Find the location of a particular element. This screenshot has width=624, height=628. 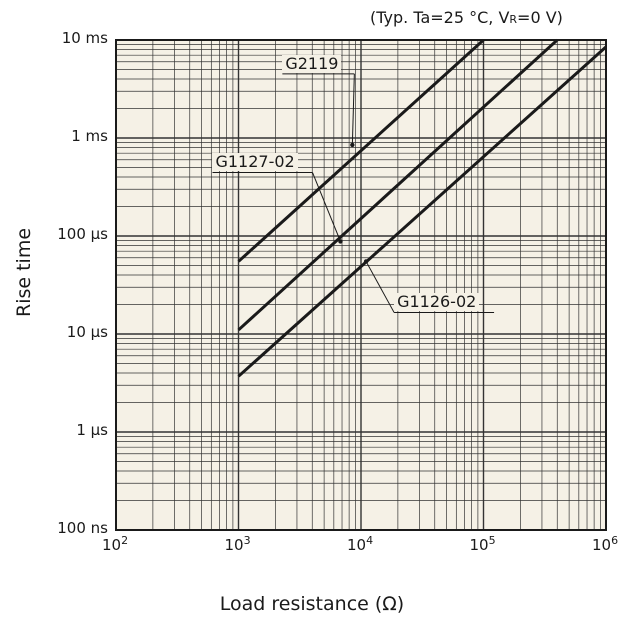

series-label-g1127-02: G1127-02 is located at coordinates (255, 162).